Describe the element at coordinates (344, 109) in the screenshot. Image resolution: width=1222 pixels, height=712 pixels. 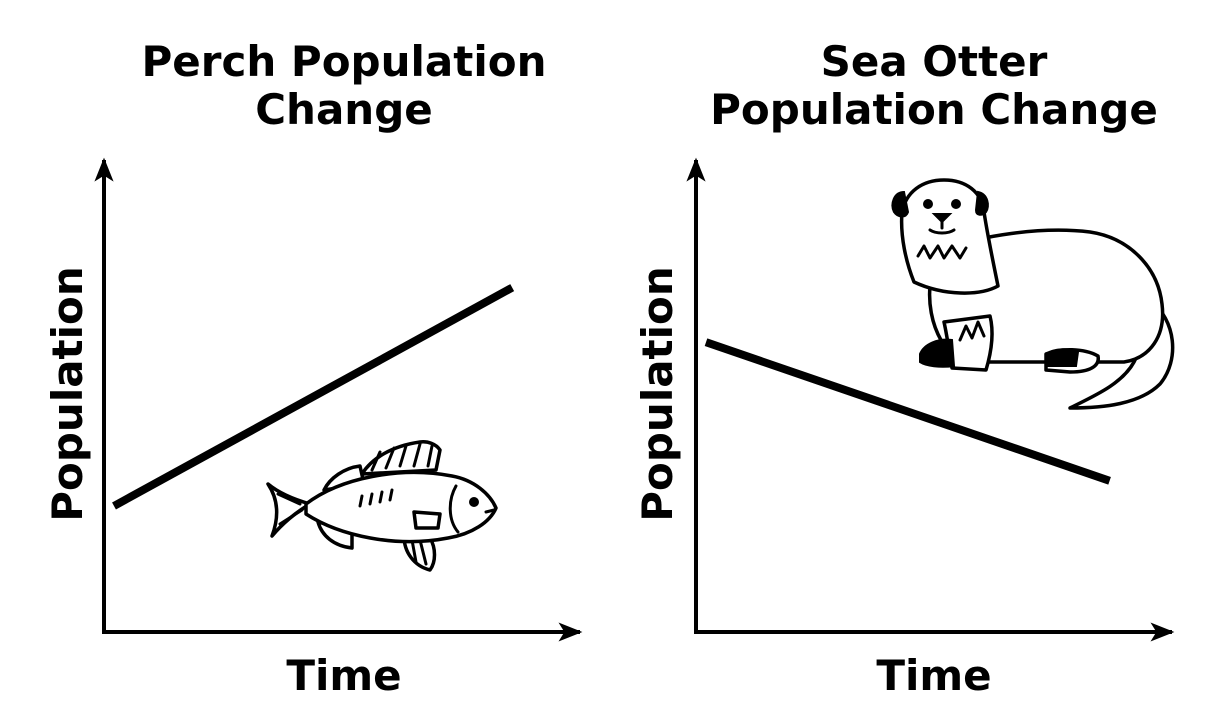
I see `chart-title-line-2: Change` at that location.